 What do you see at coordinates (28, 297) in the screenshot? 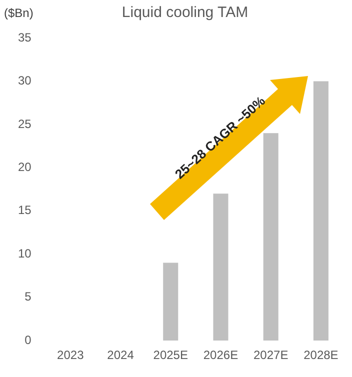
I see `y-tick-label: 5` at bounding box center [28, 297].